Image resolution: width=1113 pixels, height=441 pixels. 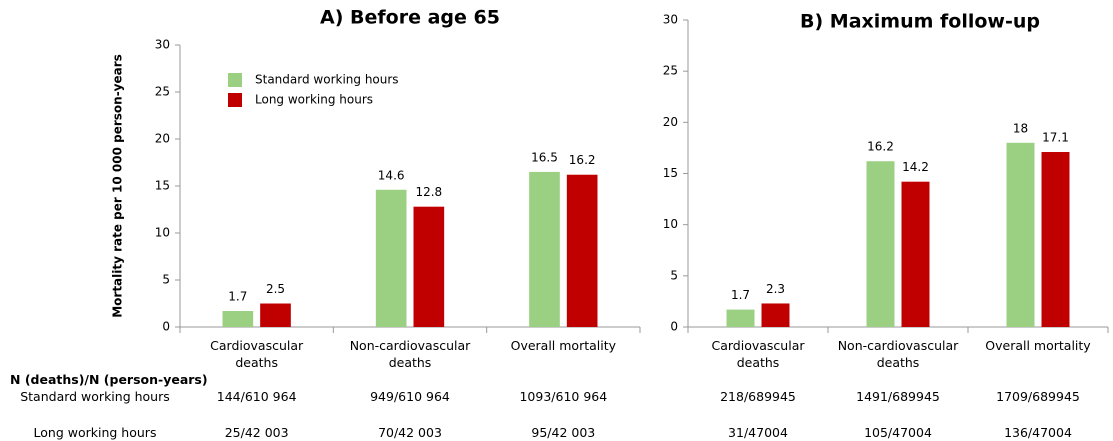 What do you see at coordinates (275, 289) in the screenshot?
I see `value-label: 2.5` at bounding box center [275, 289].